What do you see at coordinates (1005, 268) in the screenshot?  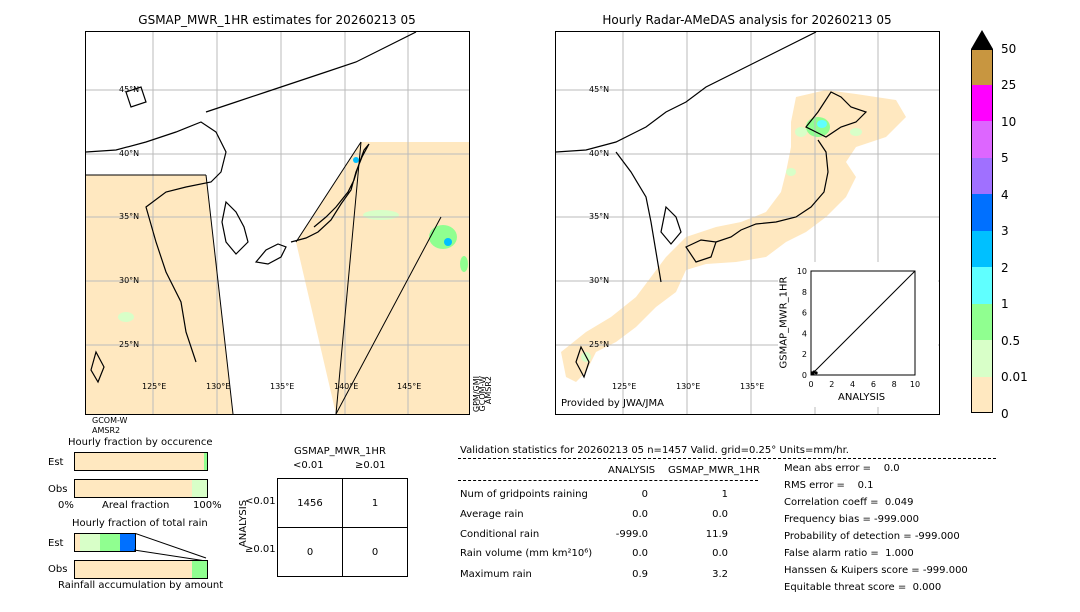 I see `colorbar-label: 2` at bounding box center [1005, 268].